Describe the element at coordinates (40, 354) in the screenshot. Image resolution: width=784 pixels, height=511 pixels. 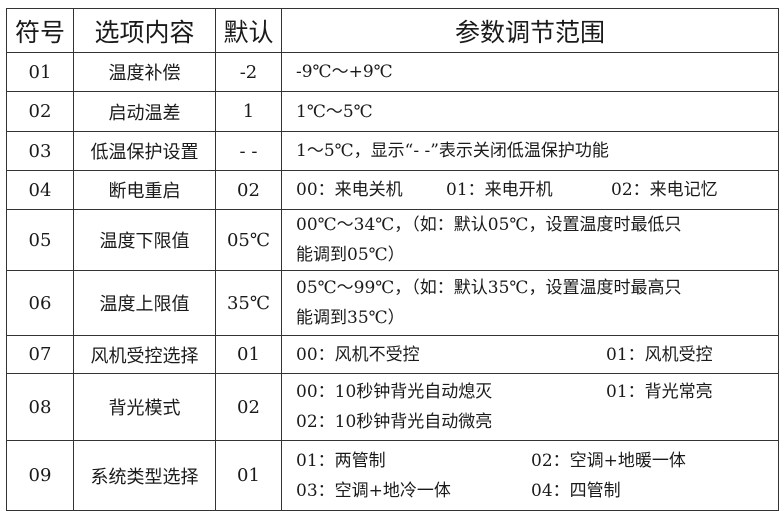
I see `cell-code: 07` at that location.